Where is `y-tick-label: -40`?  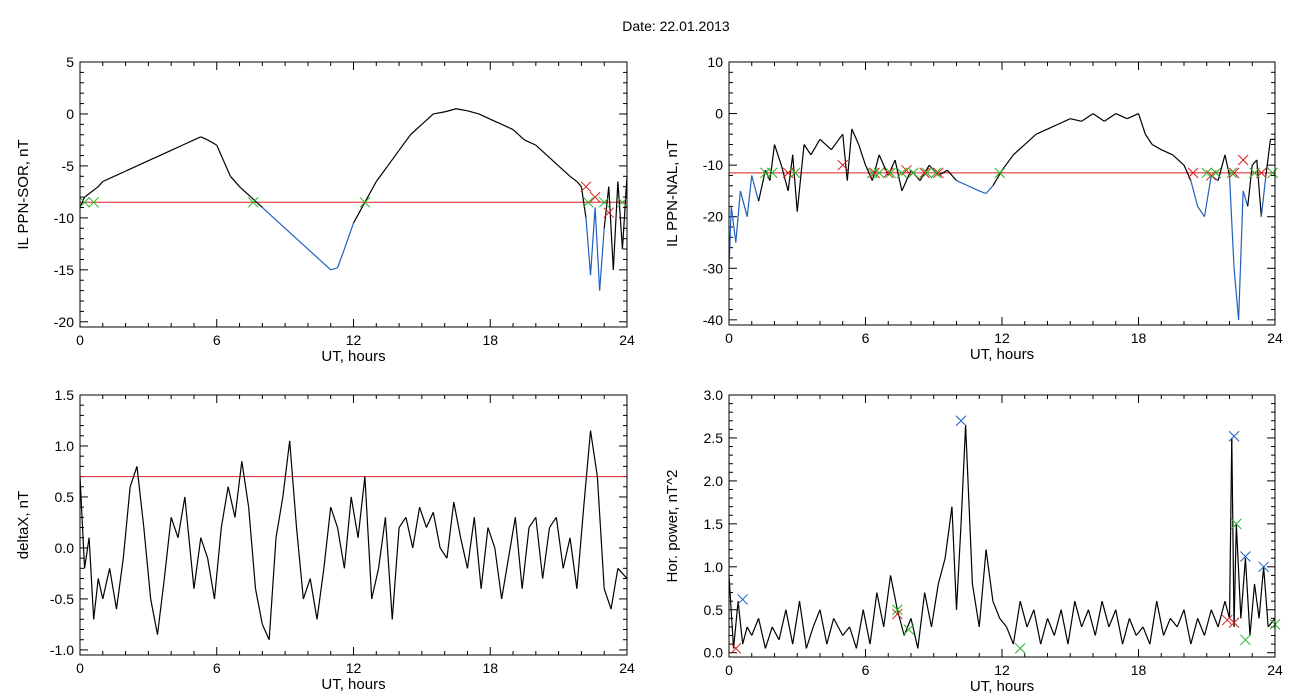
y-tick-label: -40 is located at coordinates (713, 320).